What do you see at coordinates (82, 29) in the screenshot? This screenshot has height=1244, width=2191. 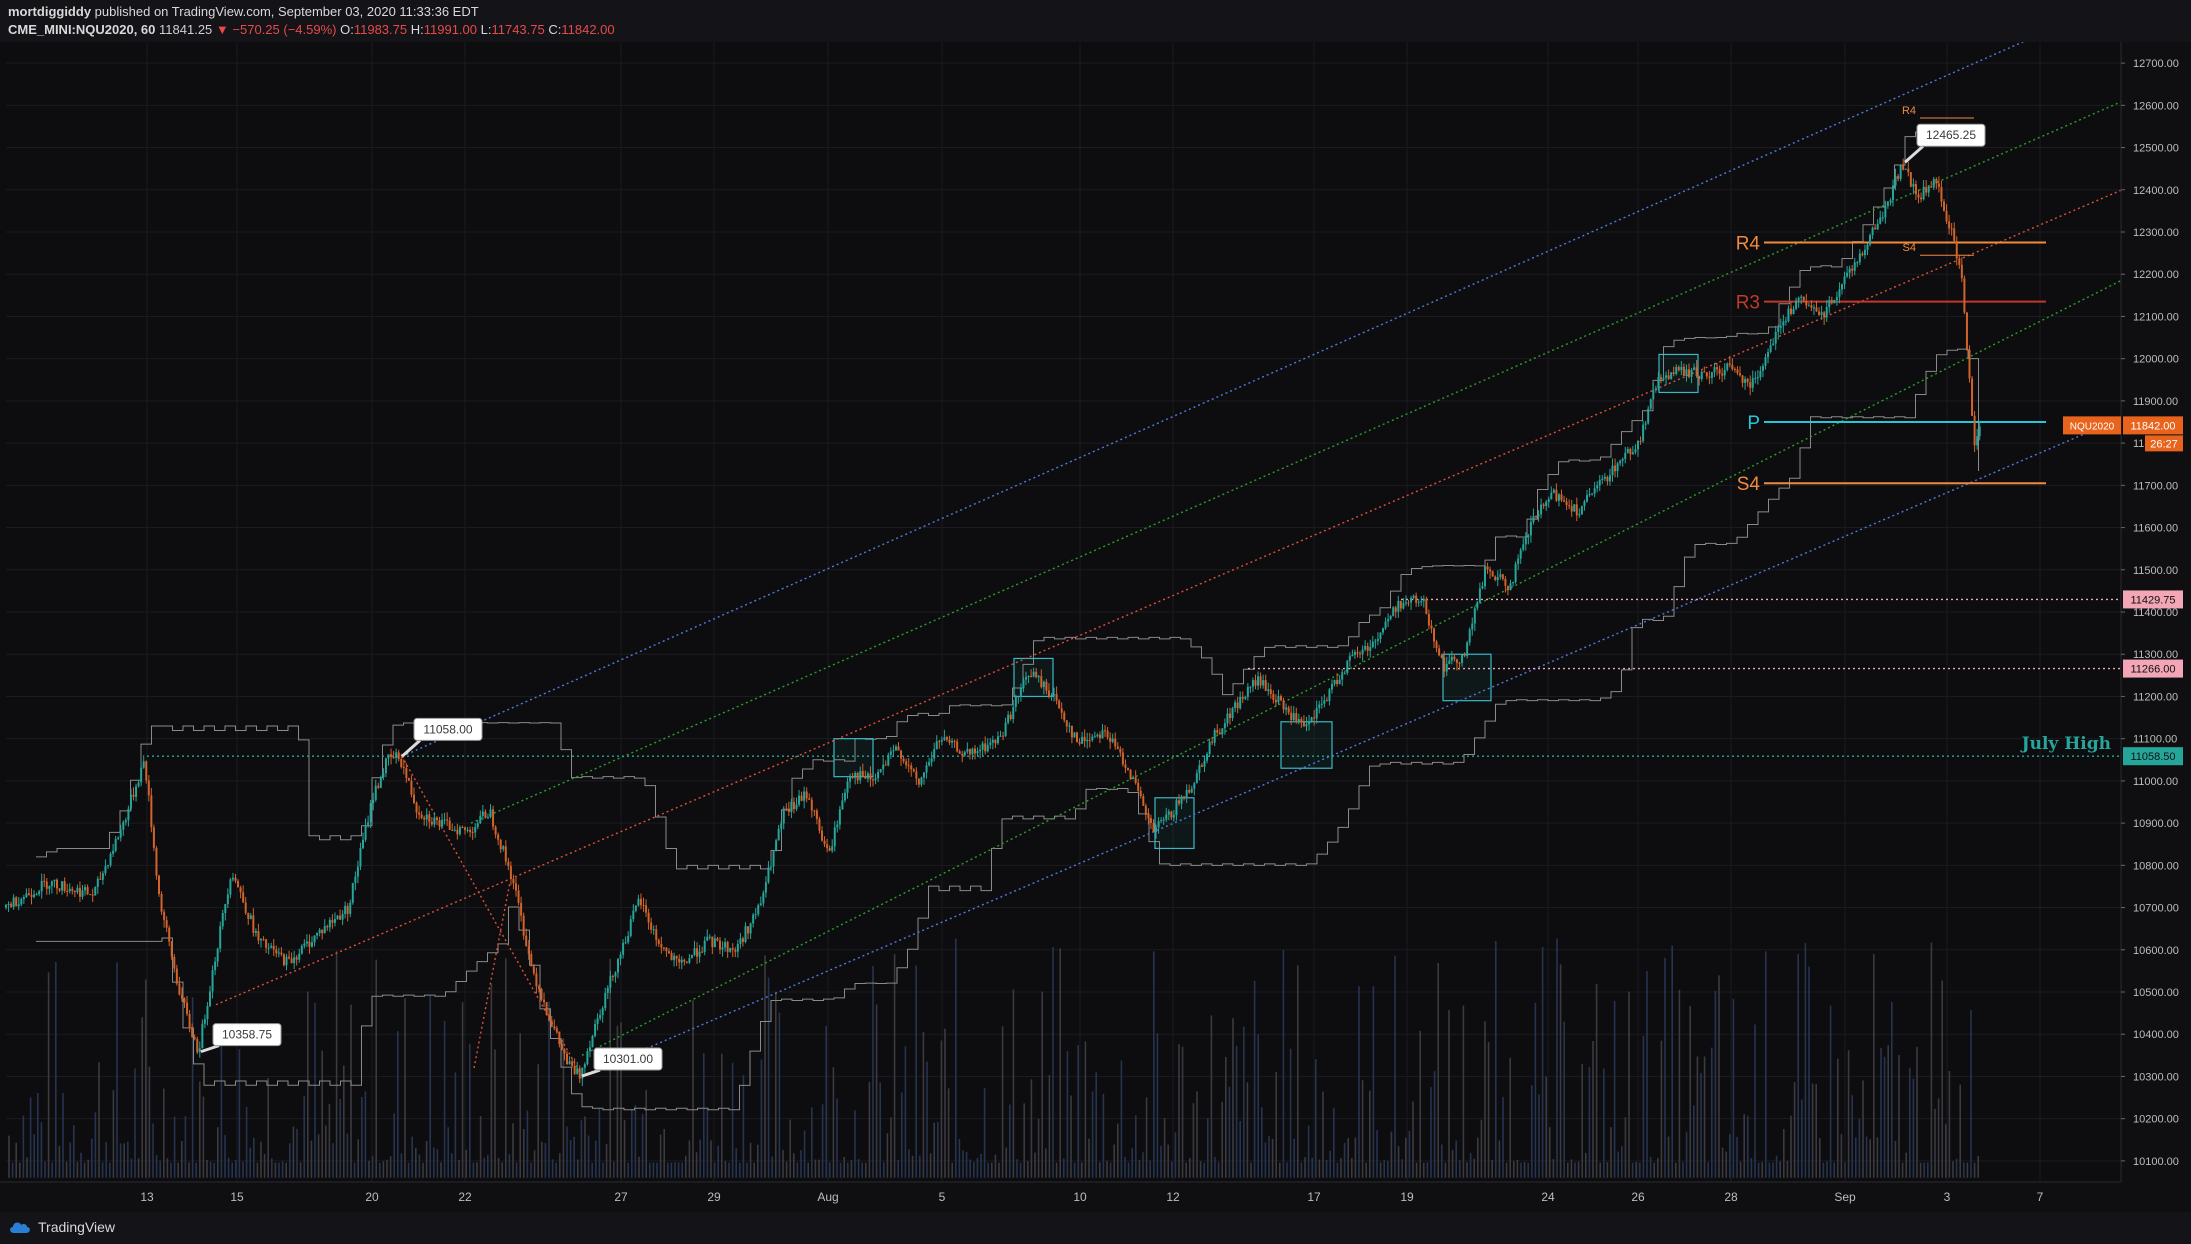 I see `symbol-name: CME_MINI:NQU2020, 60` at bounding box center [82, 29].